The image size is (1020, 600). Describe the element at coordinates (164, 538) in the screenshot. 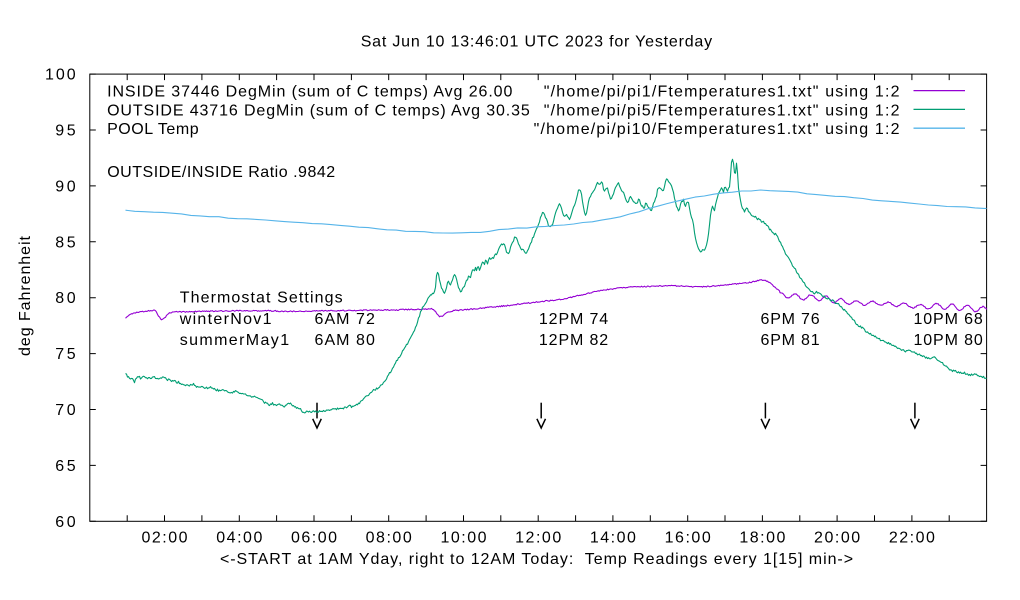

I see `svg-text: 02:00` at that location.